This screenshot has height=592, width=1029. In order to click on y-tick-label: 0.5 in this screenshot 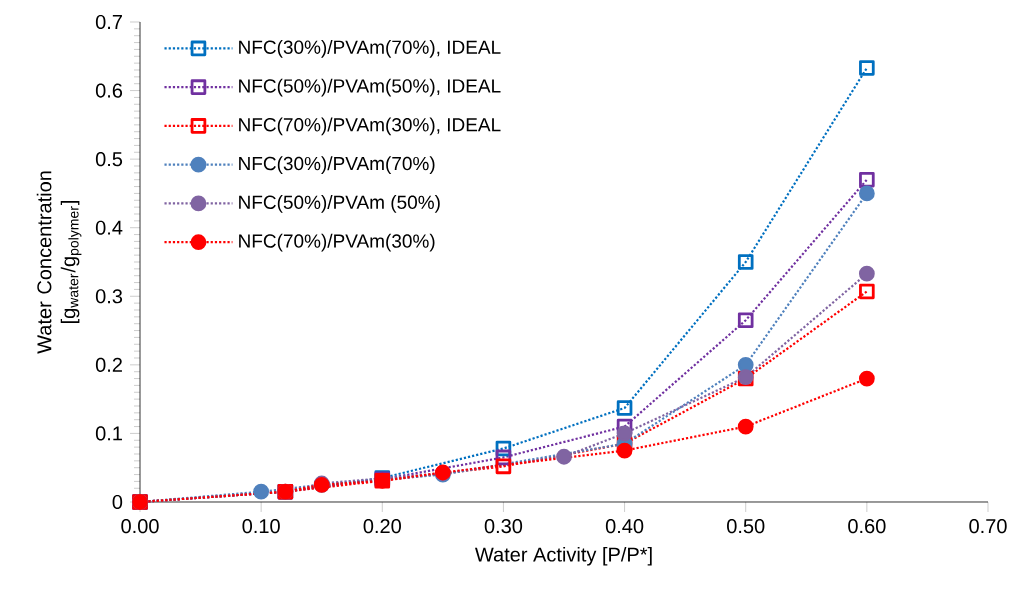, I will do `click(109, 159)`.